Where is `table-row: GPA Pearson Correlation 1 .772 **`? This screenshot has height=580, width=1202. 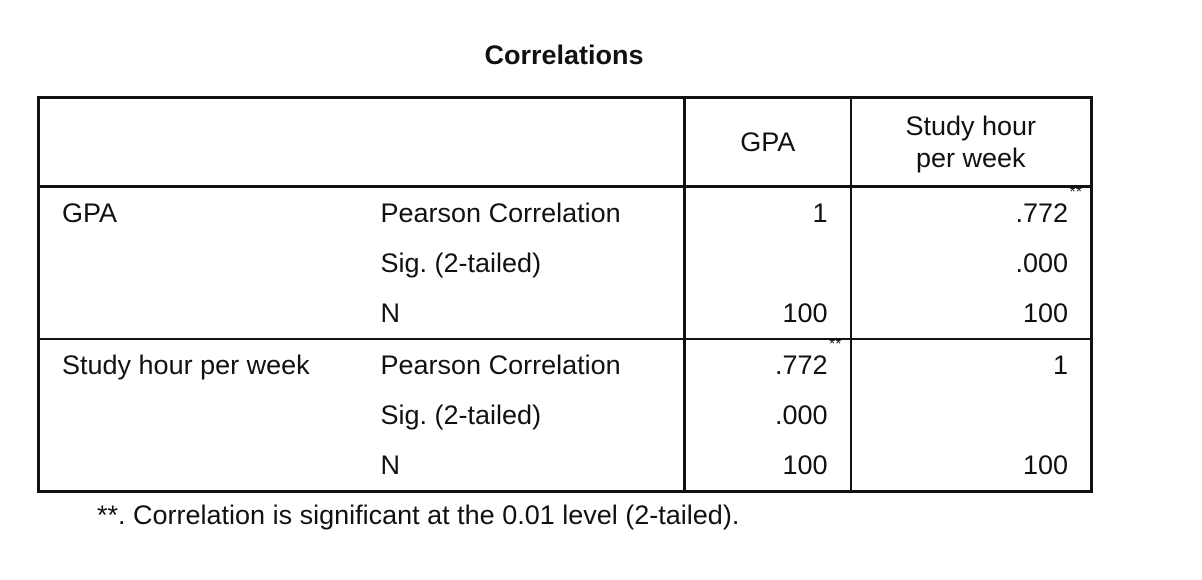 table-row: GPA Pearson Correlation 1 .772 ** is located at coordinates (565, 210).